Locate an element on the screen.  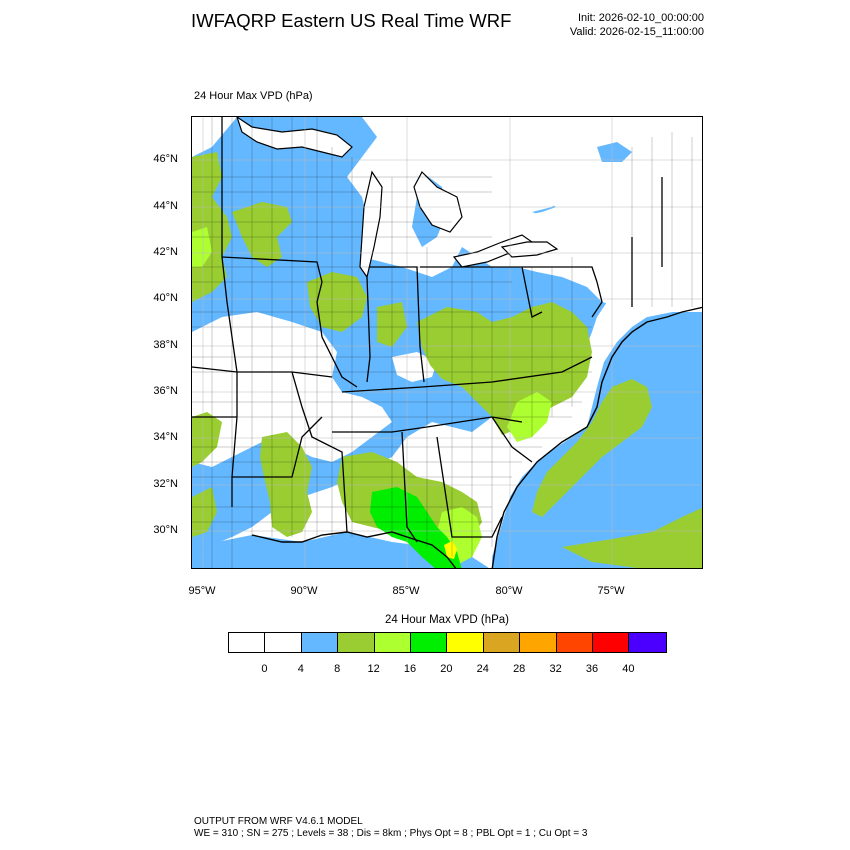
colorbar-tick-label: 0 is located at coordinates (264, 669).